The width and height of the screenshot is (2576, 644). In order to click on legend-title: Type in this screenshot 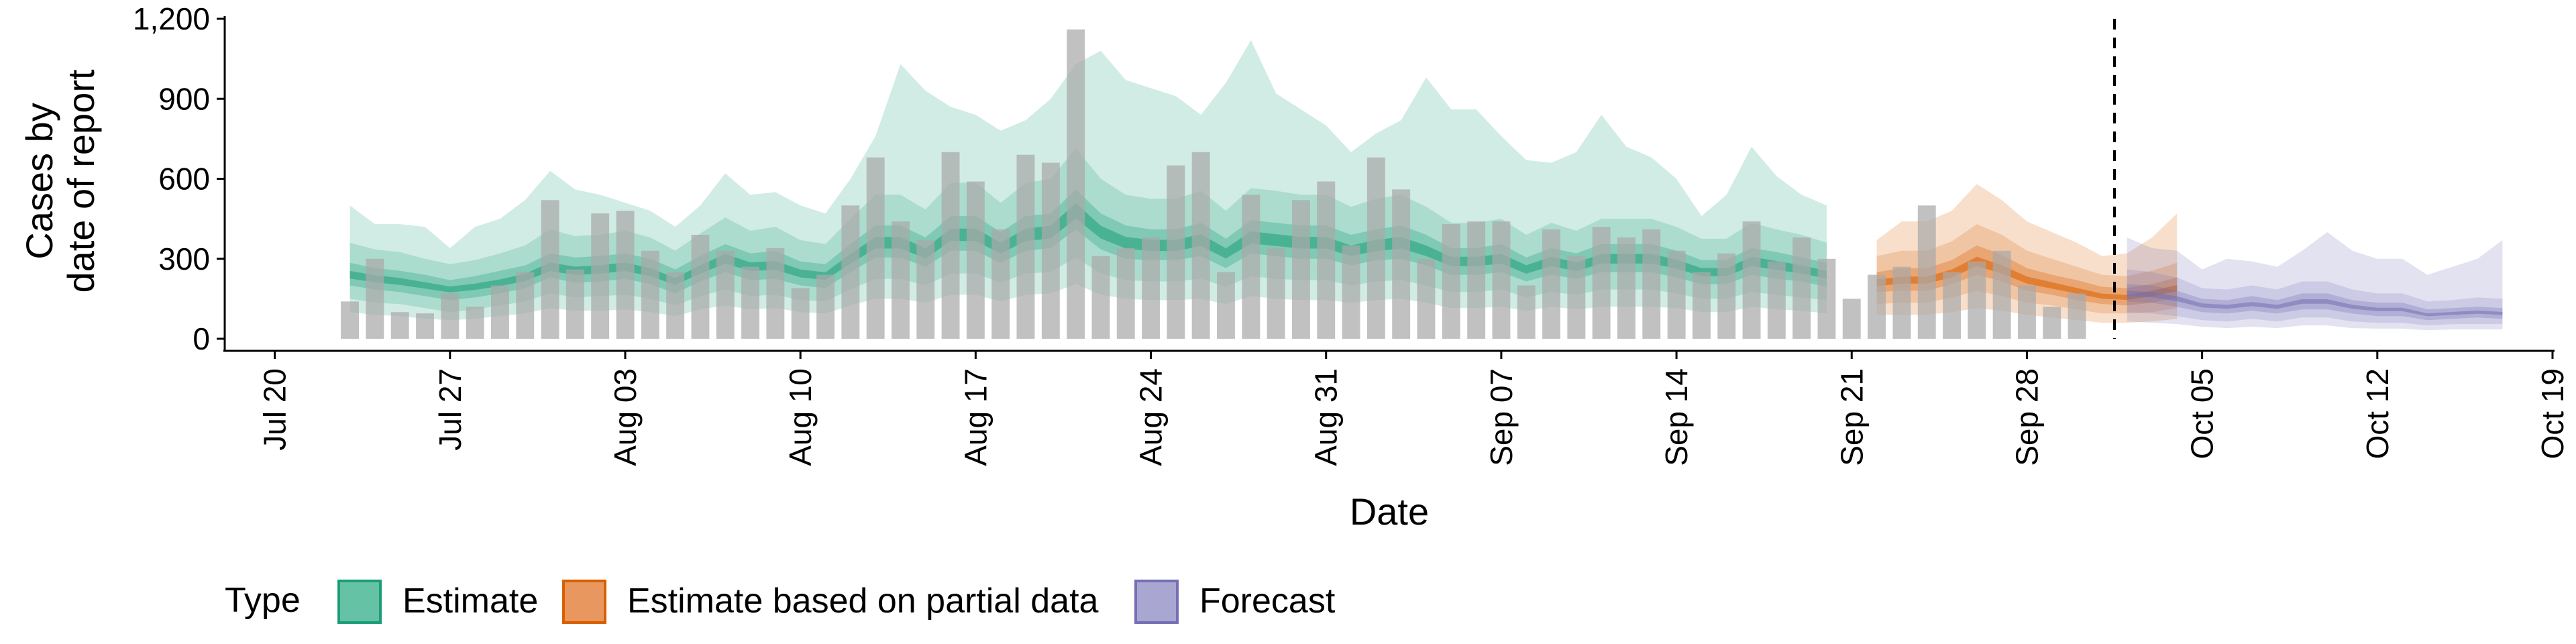, I will do `click(263, 600)`.